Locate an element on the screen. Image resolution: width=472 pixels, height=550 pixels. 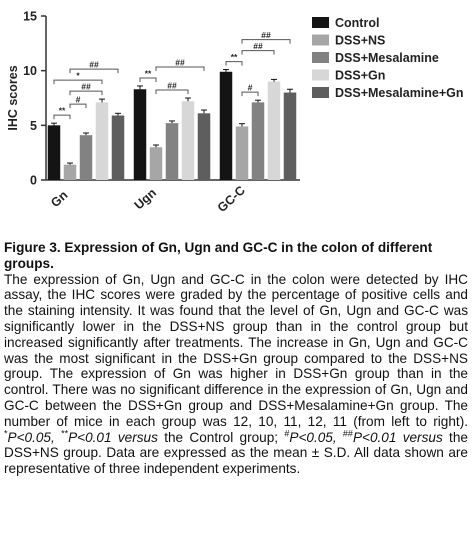
y-tick-label: 5 is located at coordinates (33, 126).